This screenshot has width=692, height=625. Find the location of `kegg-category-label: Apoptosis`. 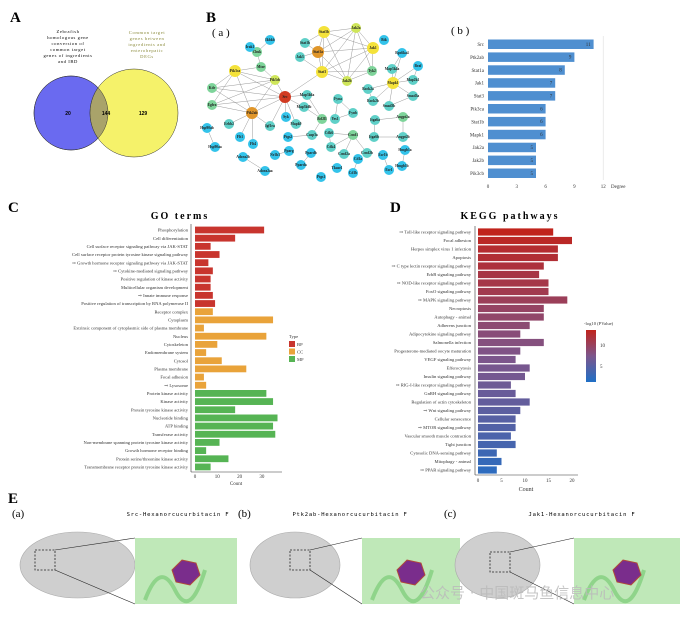

kegg-category-label: Apoptosis is located at coordinates (461, 257).